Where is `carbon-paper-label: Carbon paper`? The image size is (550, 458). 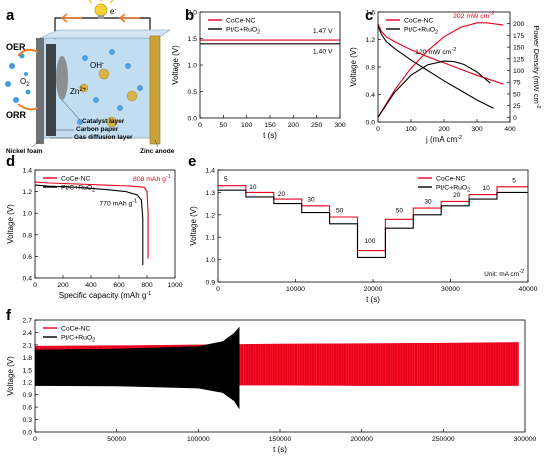 carbon-paper-label: Carbon paper is located at coordinates (97, 129).